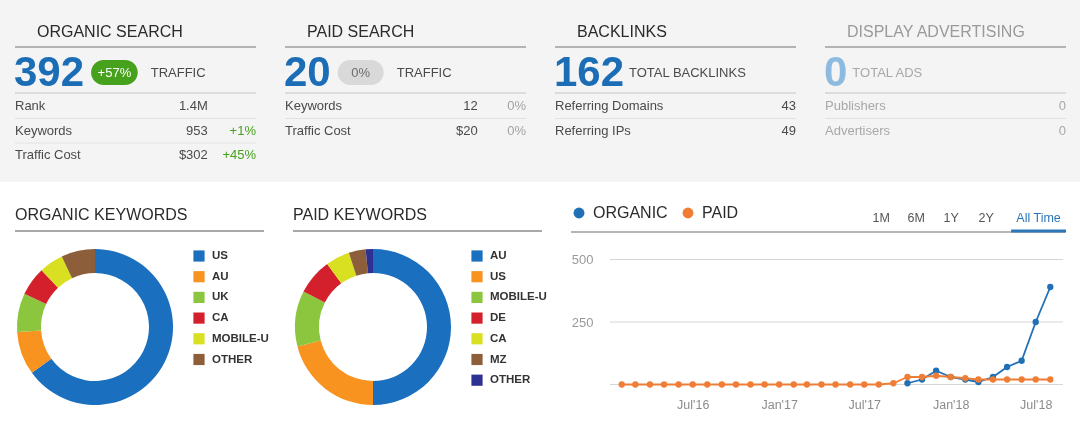  What do you see at coordinates (858, 130) in the screenshot?
I see `text: Advertisers` at bounding box center [858, 130].